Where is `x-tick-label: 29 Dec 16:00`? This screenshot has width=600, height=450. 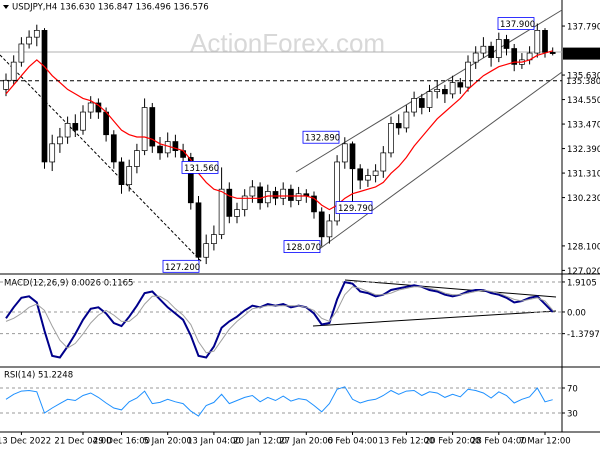 x-tick-label: 29 Dec 16:00 is located at coordinates (121, 442).